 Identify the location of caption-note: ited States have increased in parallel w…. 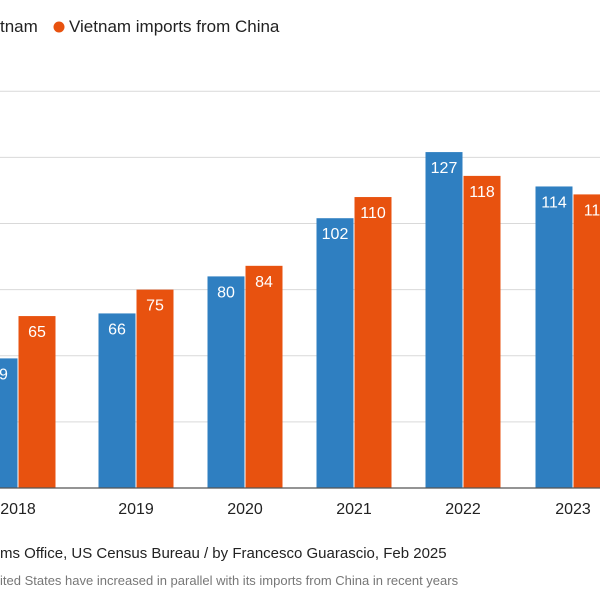
(229, 580).